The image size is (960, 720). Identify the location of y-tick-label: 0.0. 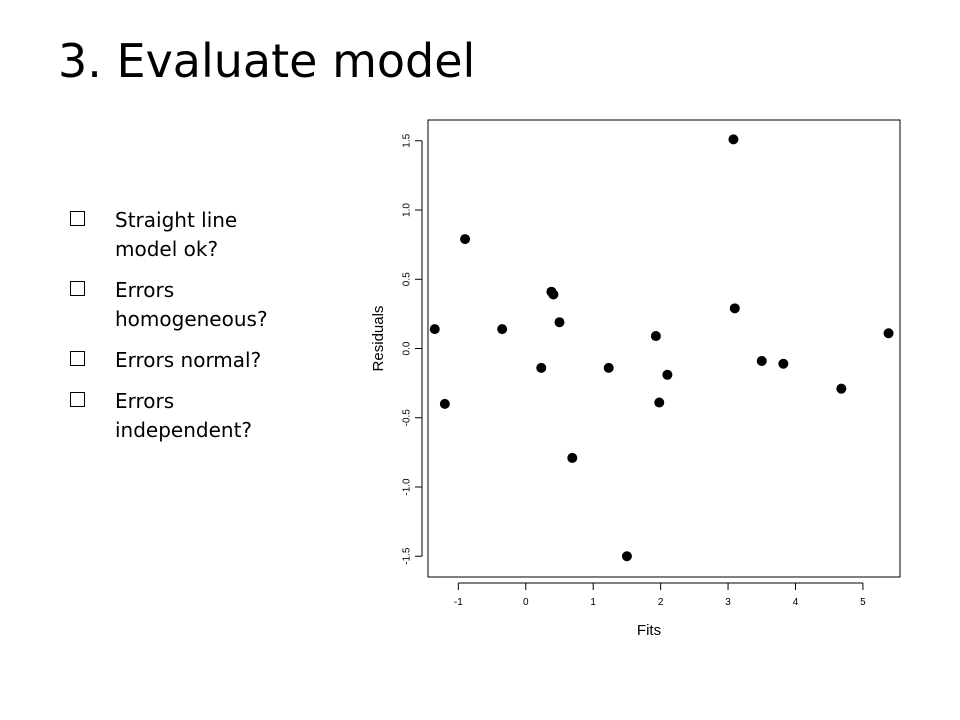
(407, 348).